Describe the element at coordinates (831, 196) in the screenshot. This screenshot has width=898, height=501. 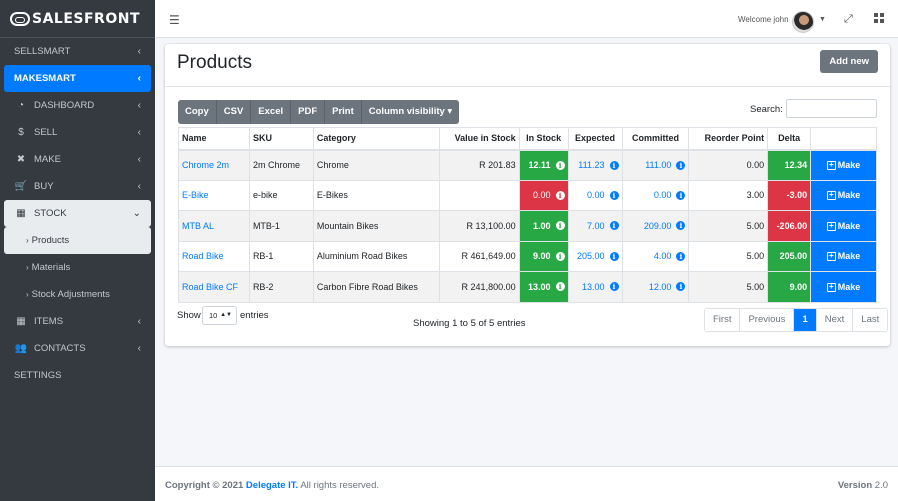
I see `plus-square-icon: +` at that location.